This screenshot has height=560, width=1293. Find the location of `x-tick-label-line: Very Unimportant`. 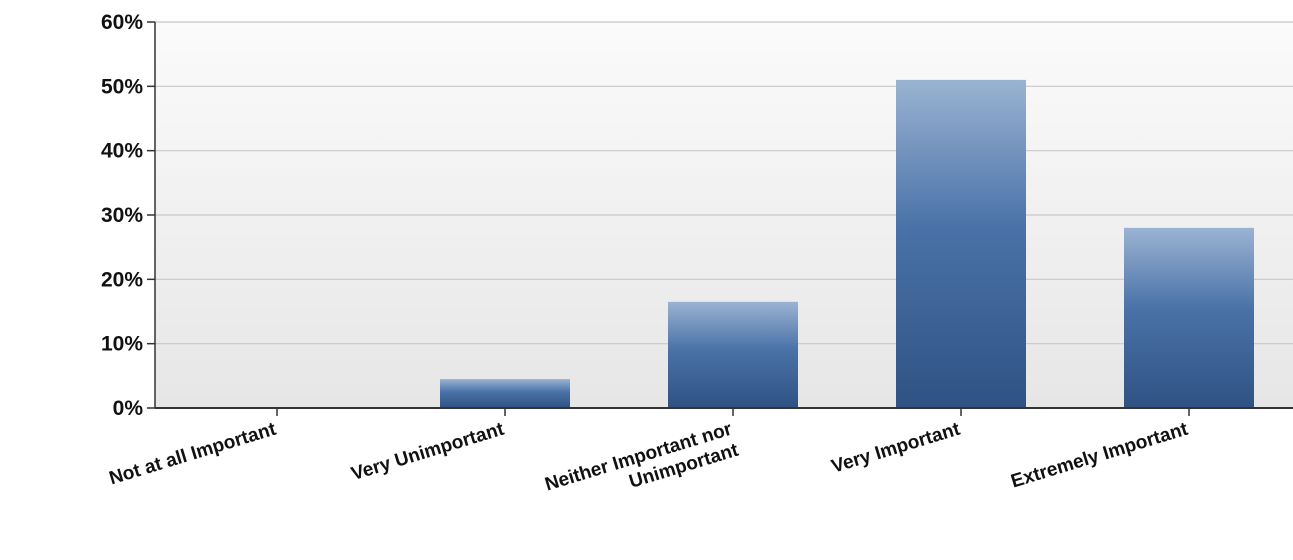

x-tick-label-line: Very Unimportant is located at coordinates (428, 452).